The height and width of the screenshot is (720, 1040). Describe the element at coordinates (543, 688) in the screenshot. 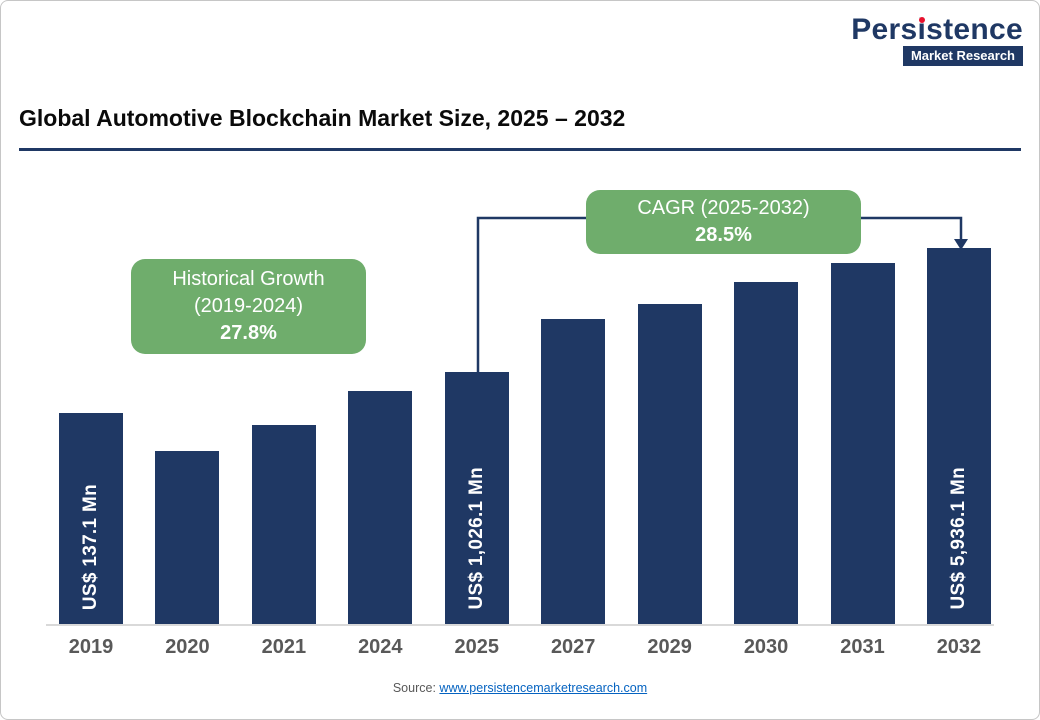

I see `source-link: www.persistencemarketresearch.com` at that location.